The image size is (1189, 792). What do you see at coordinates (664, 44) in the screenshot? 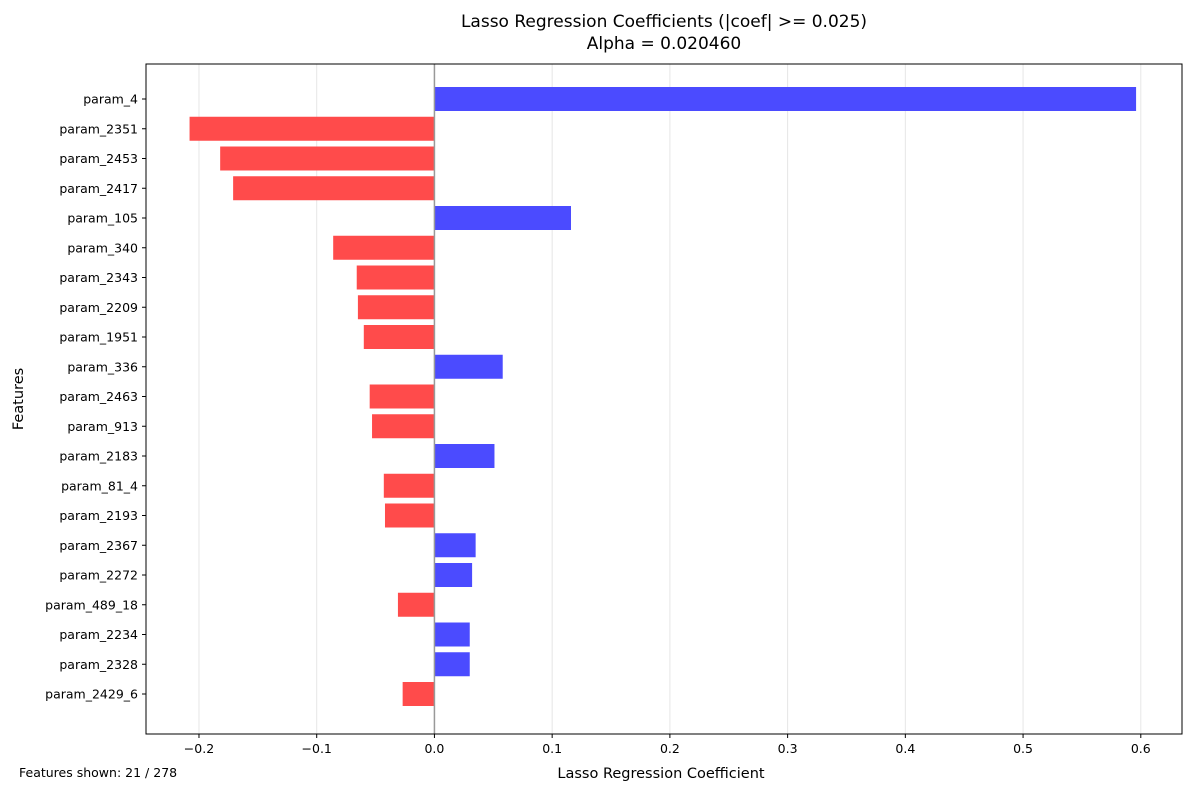
I see `chart-subtitle: Alpha = 0.020460` at bounding box center [664, 44].